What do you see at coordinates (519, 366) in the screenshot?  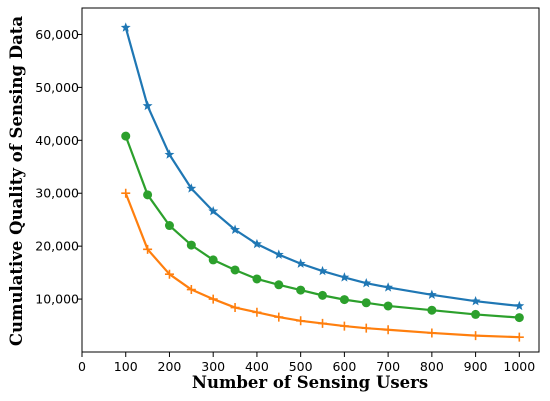 I see `x-tick-label: 1000` at bounding box center [519, 366].